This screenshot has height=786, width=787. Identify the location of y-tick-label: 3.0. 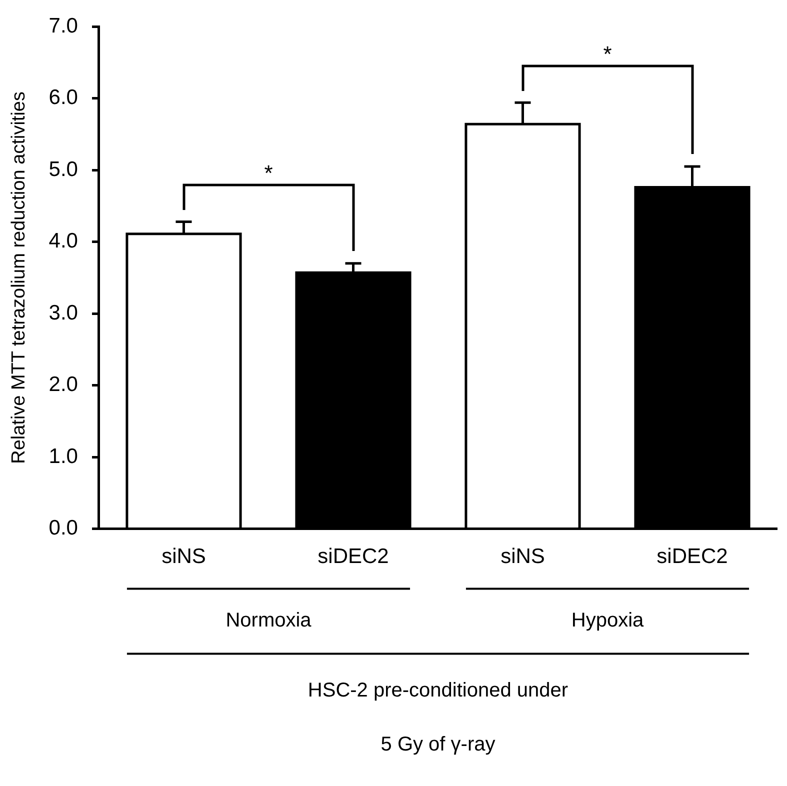
(63, 312).